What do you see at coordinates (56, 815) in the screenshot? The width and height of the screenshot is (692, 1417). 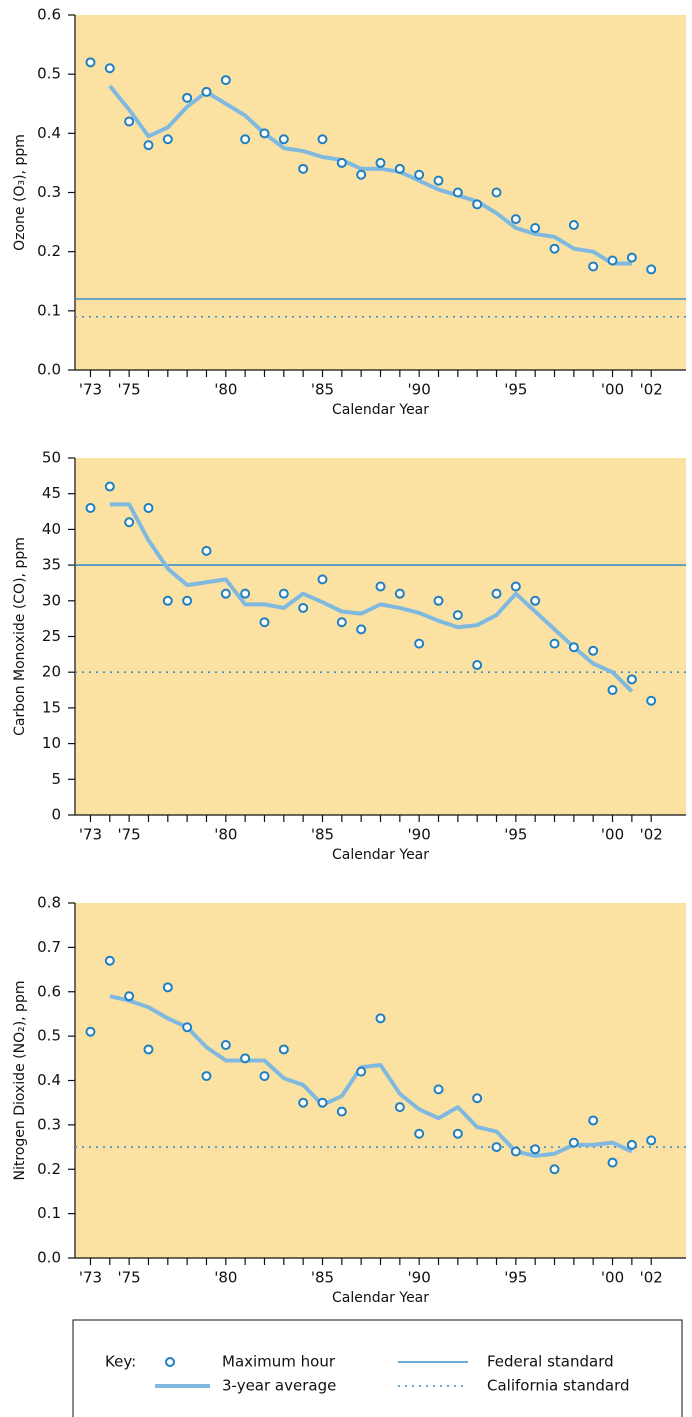 I see `y-tick-label: 0` at bounding box center [56, 815].